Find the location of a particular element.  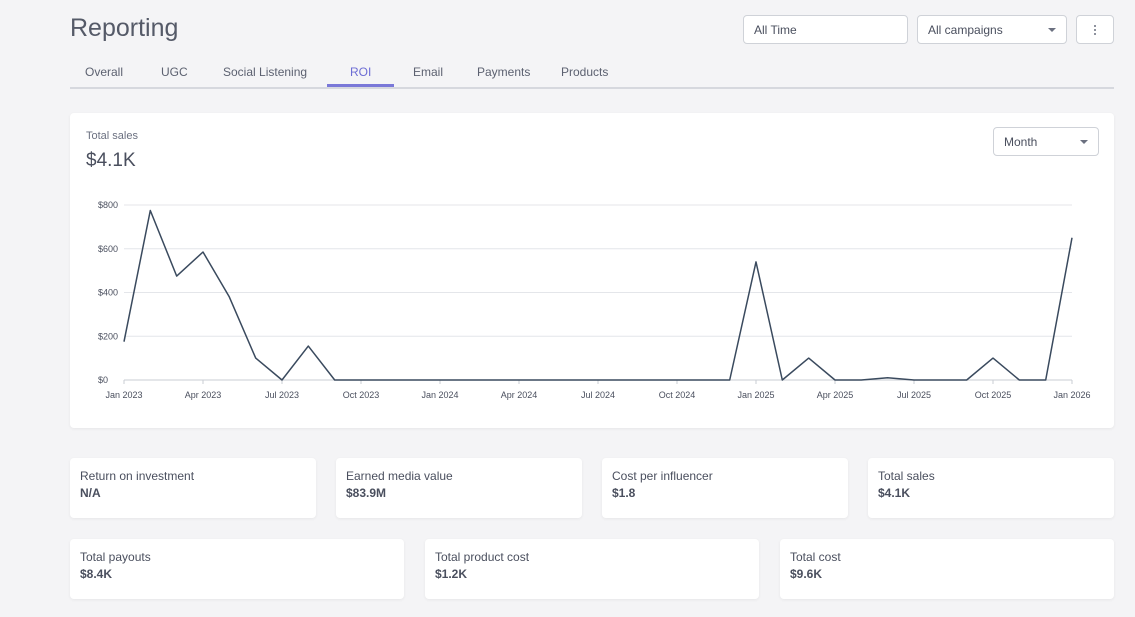

x-tick-label: Jul 2024 is located at coordinates (598, 395).